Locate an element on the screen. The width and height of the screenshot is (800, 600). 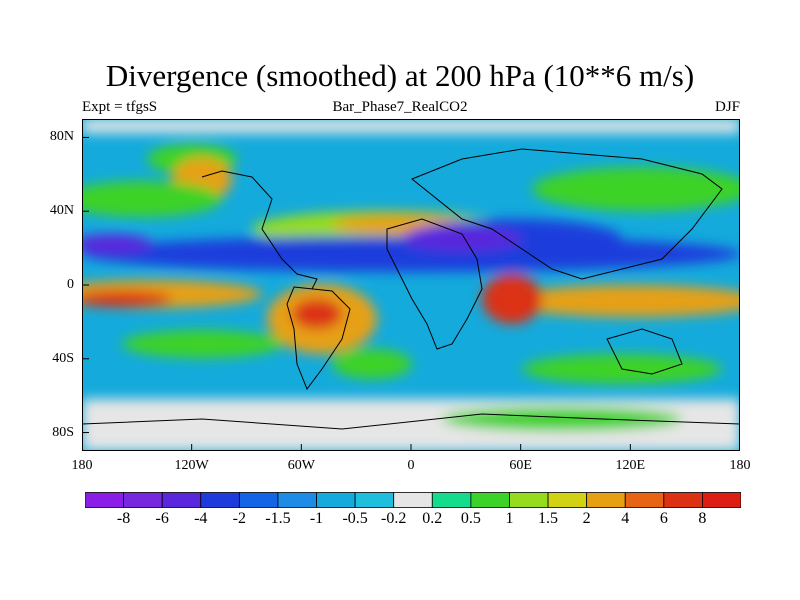
south-america-divergence-core is located at coordinates (317, 314).